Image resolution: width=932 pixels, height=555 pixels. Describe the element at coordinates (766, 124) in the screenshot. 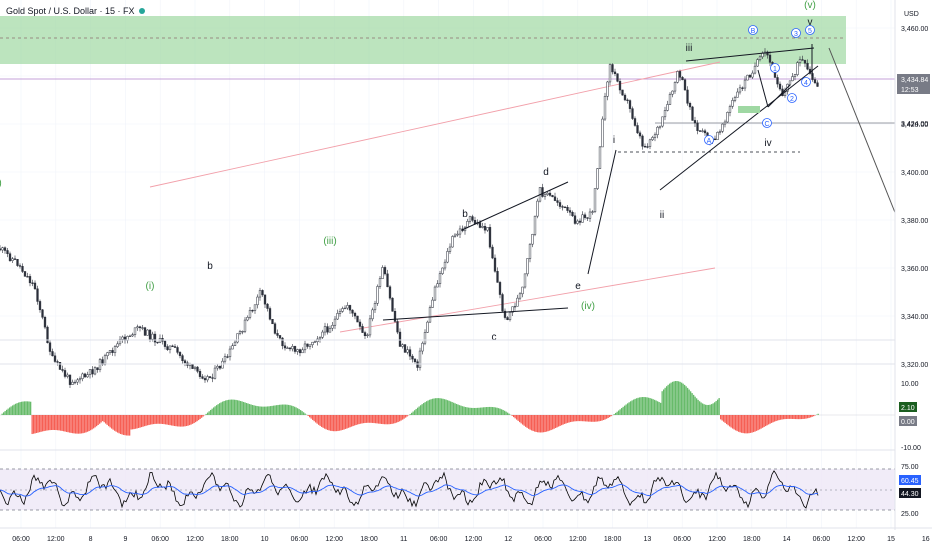

I see `wave-label: C` at that location.